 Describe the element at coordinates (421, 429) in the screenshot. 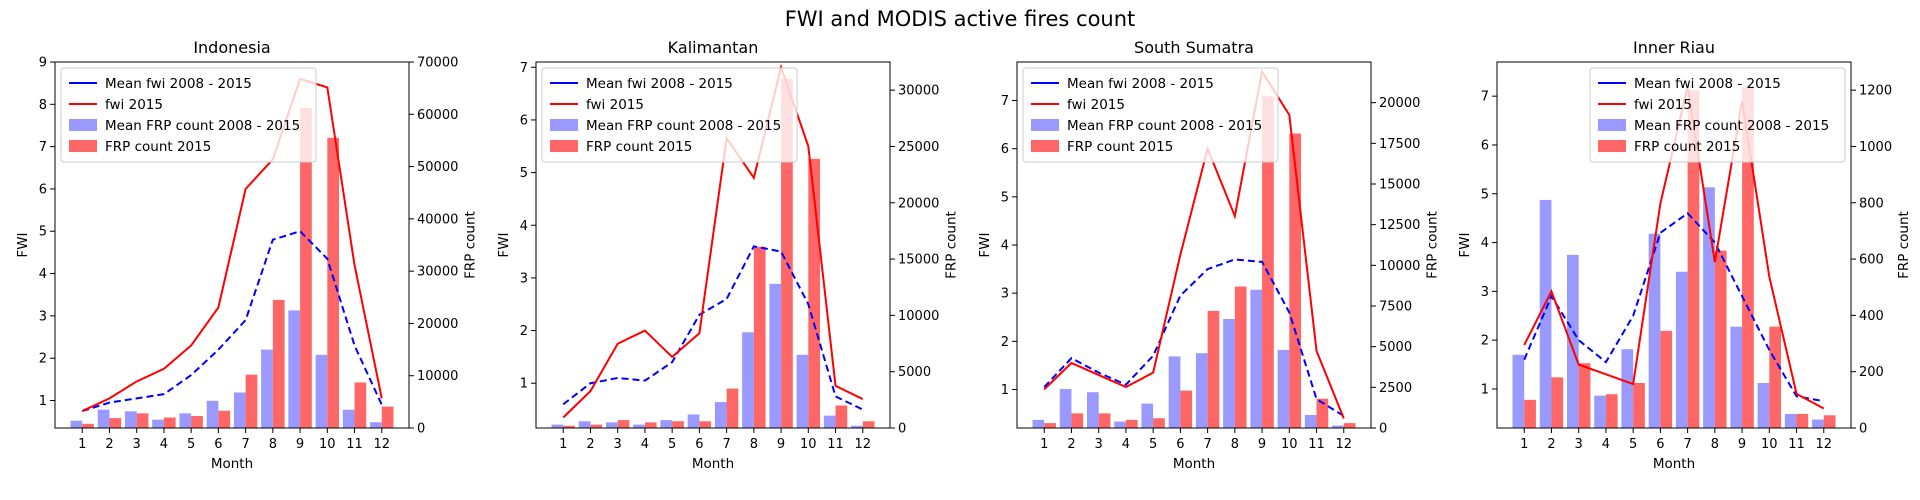

I see `y2-tick-label: 0` at that location.